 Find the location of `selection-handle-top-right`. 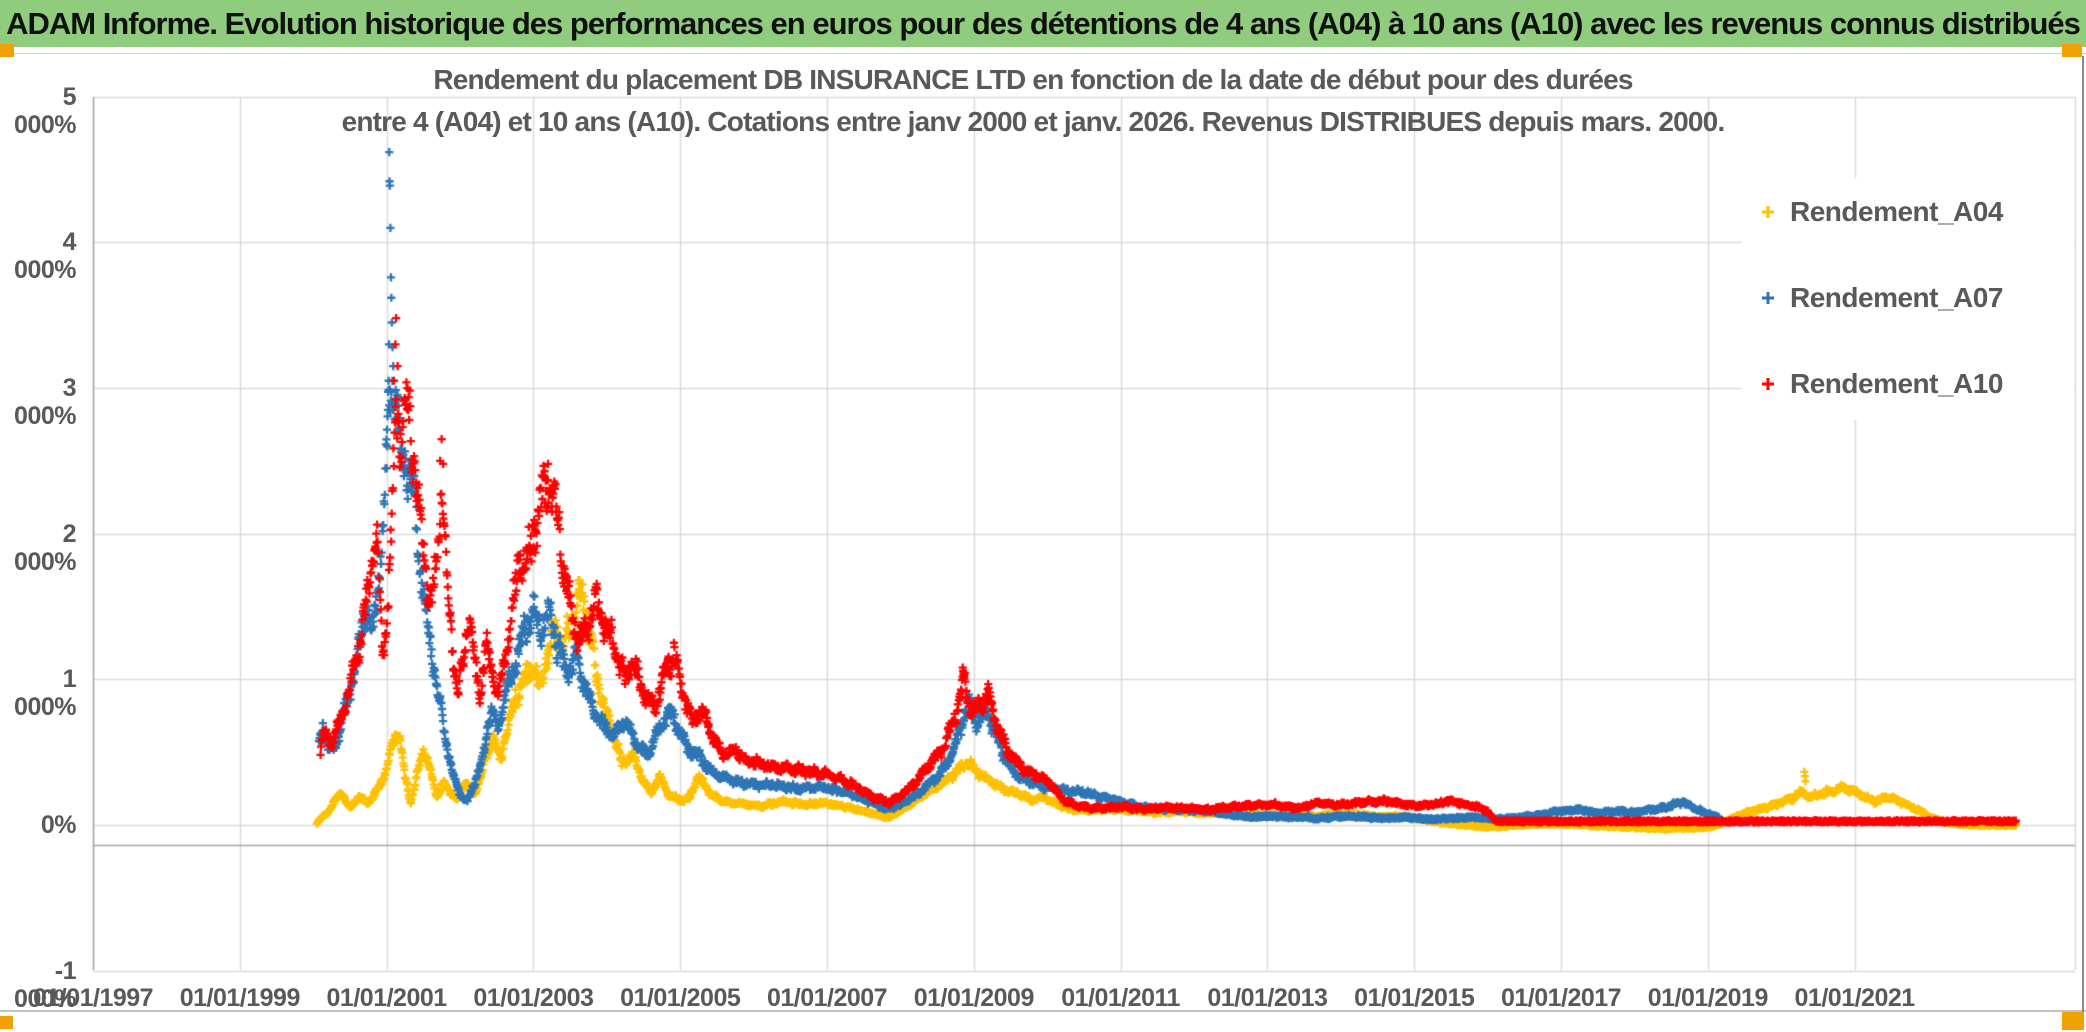

selection-handle-top-right is located at coordinates (2072, 50).